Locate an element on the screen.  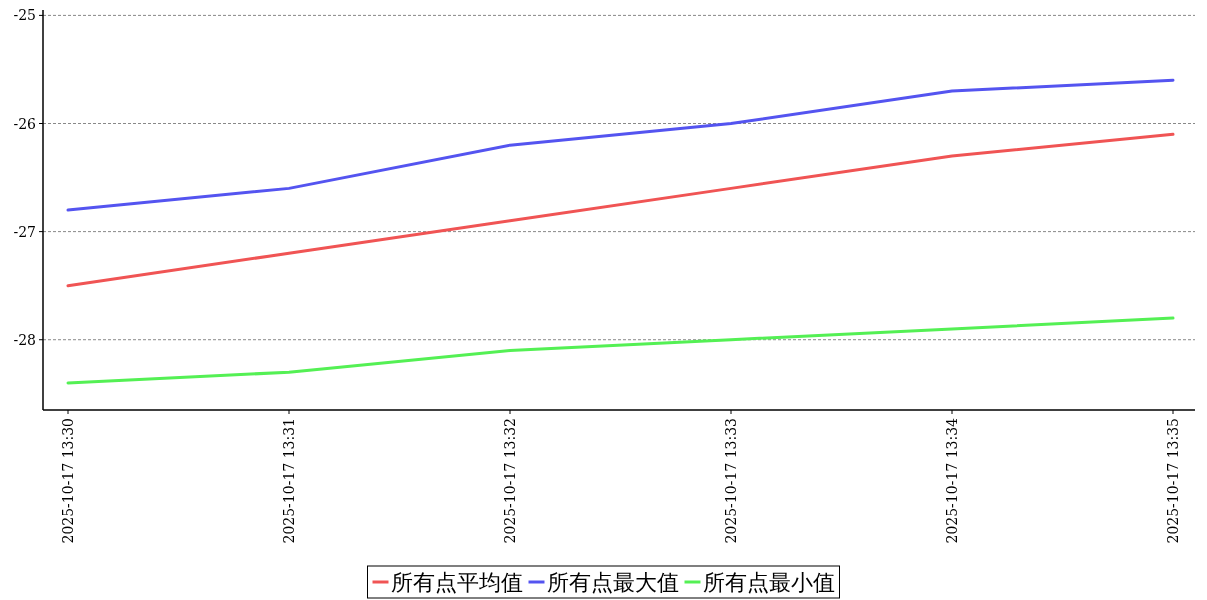
x-tick-label: 2025-10-17 13:33 is located at coordinates (731, 481).